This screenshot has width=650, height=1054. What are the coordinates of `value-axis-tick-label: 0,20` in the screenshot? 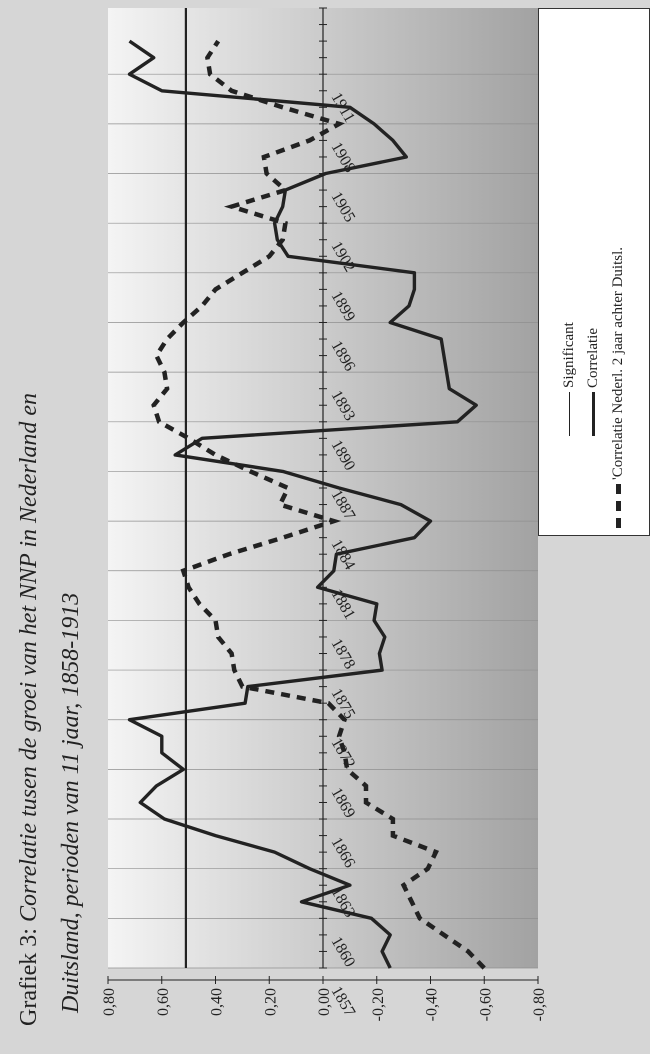 It's located at (270, 1002).